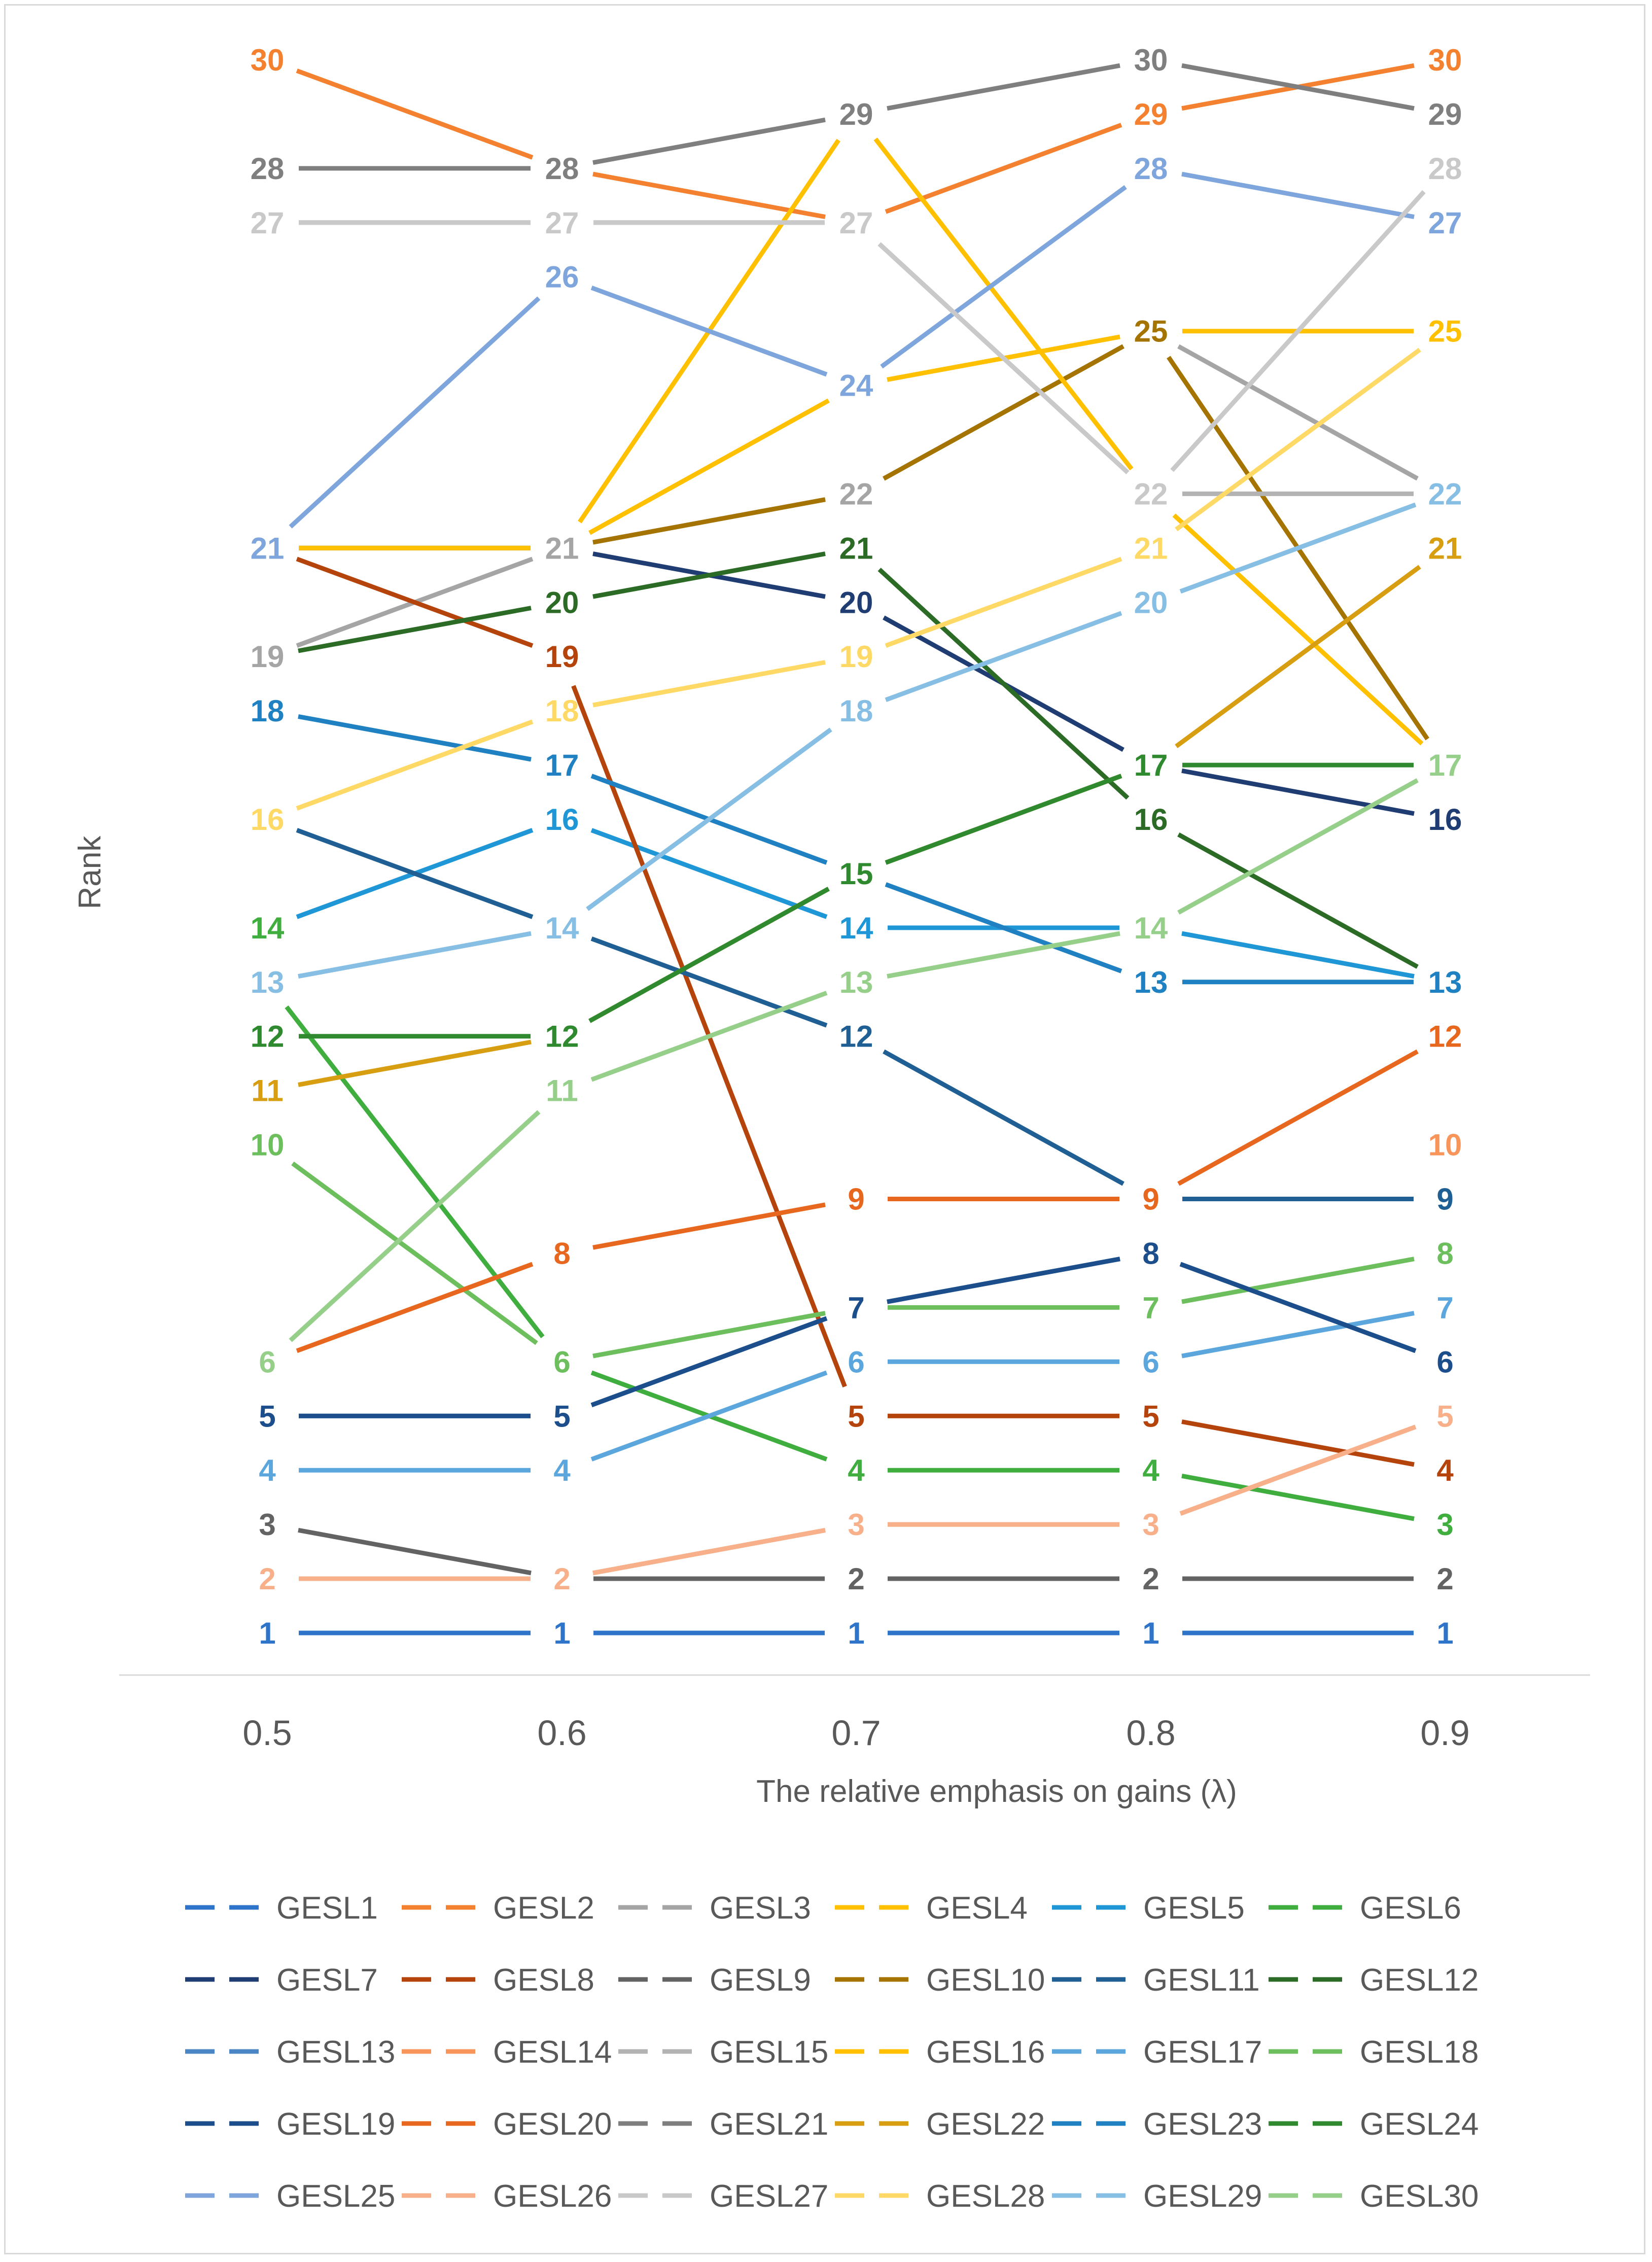  Describe the element at coordinates (327, 1909) in the screenshot. I see `legend-entry-label: GESL1` at that location.